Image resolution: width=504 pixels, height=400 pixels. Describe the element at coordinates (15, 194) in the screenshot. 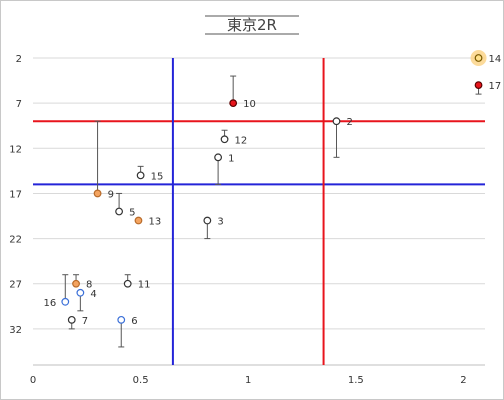

I see `y-tick-label: 17` at that location.